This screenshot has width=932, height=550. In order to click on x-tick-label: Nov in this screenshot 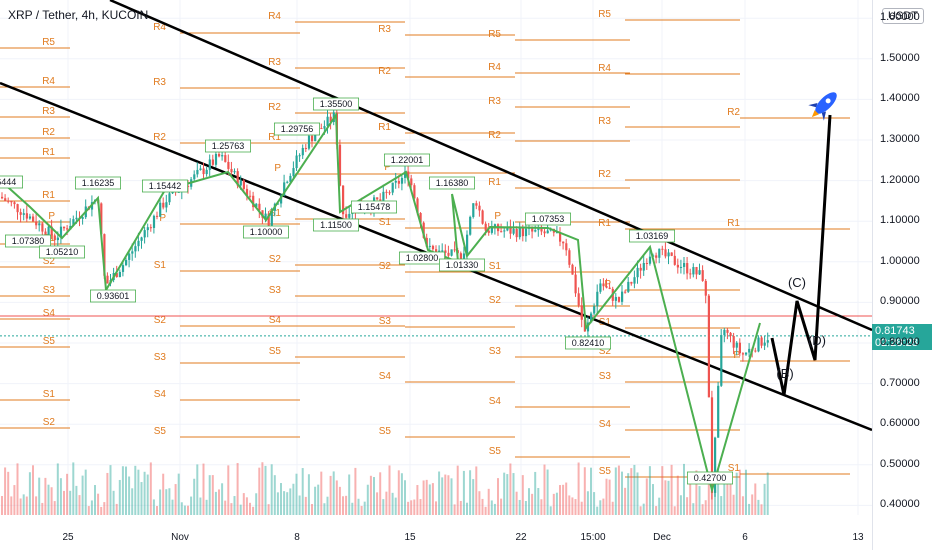, I will do `click(180, 537)`.